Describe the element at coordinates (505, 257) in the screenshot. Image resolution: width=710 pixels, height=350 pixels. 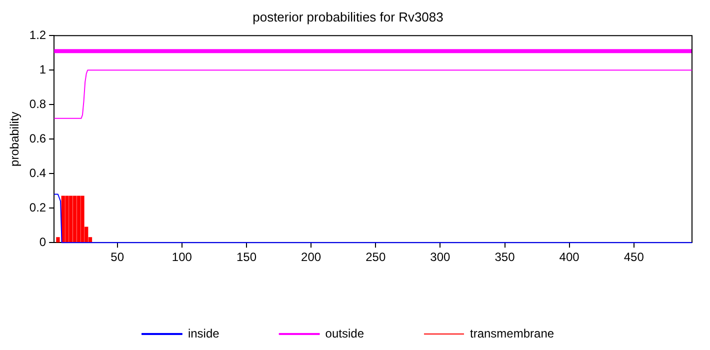
I see `x-tick-label: 350` at that location.